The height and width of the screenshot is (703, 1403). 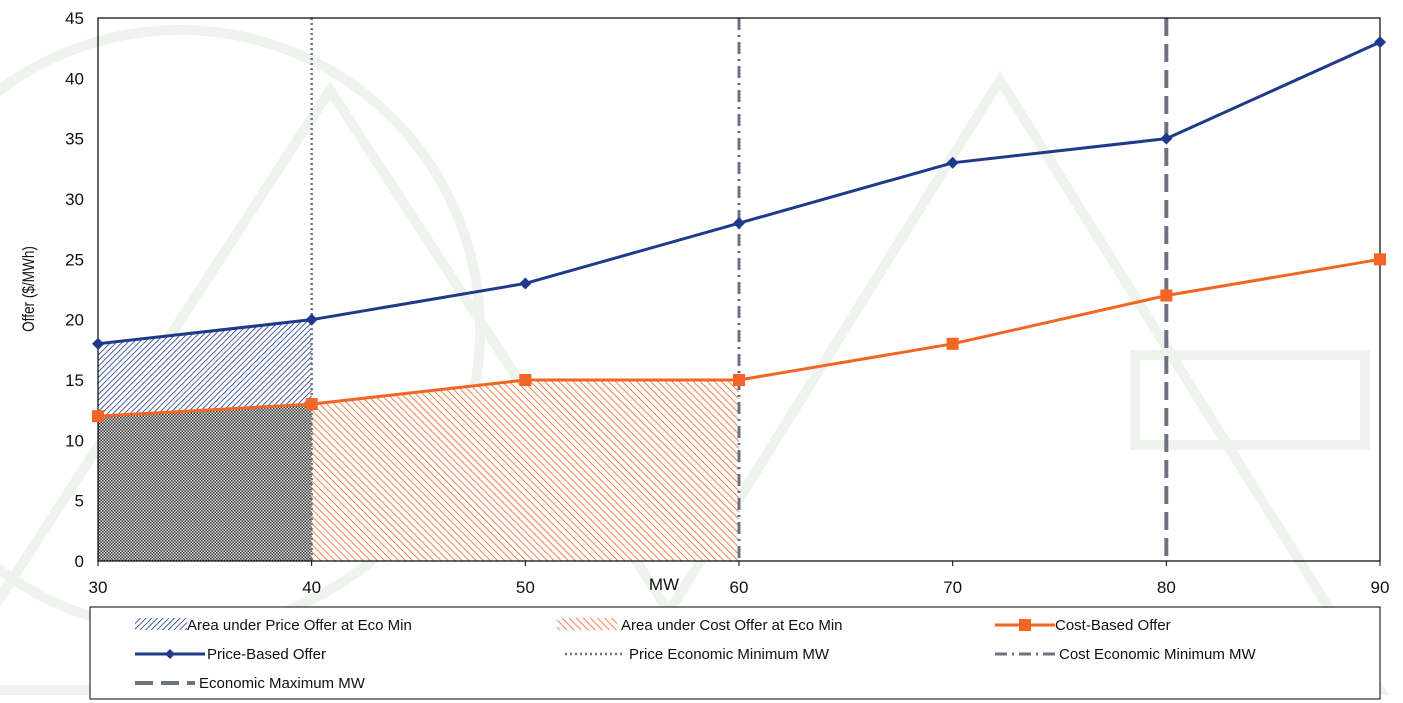 What do you see at coordinates (299, 625) in the screenshot?
I see `legend-label: Area under Price Offer at Eco Min` at bounding box center [299, 625].